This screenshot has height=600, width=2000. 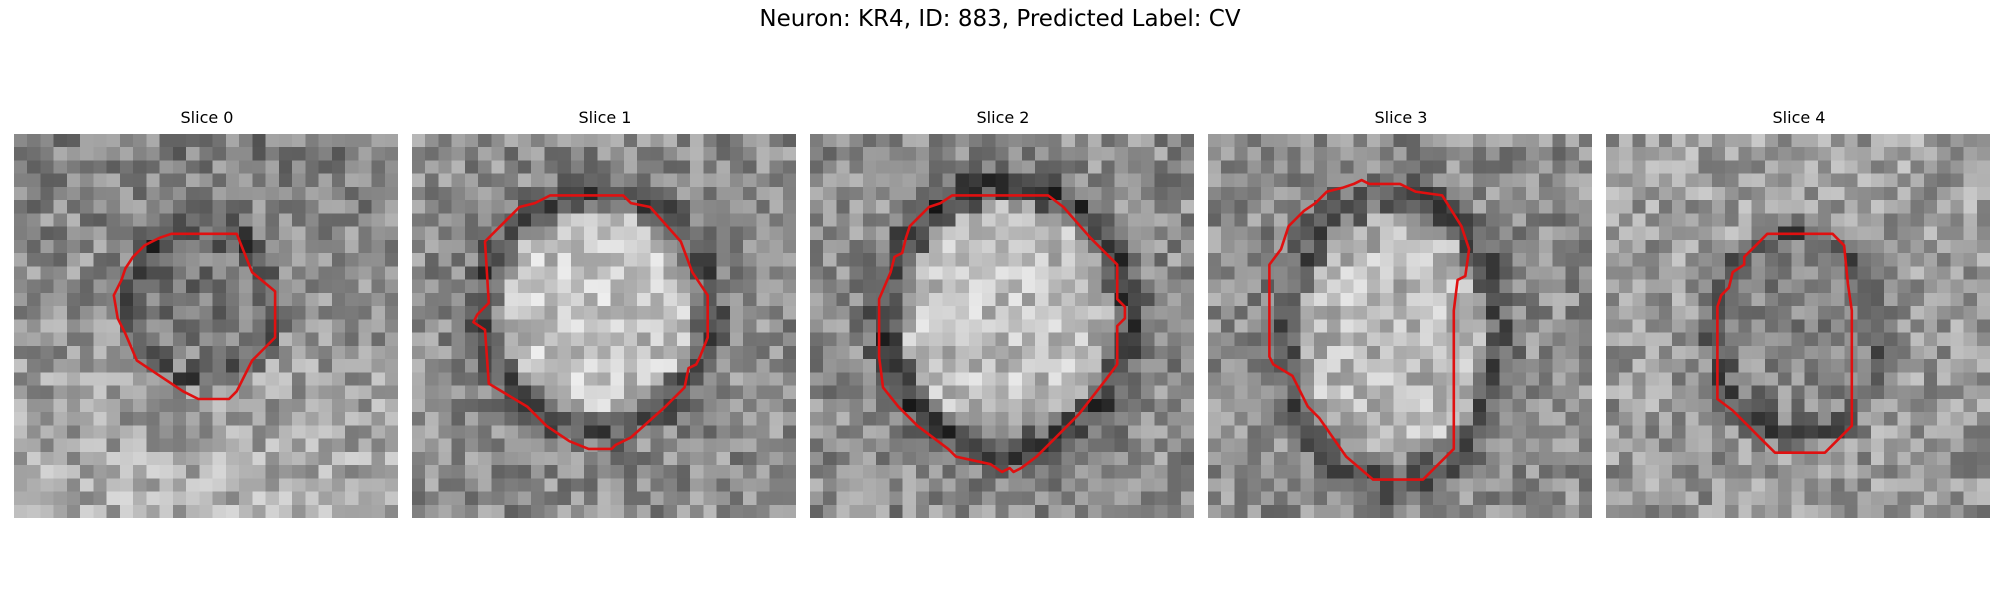 I want to click on slice-title: Slice 0, so click(x=207, y=117).